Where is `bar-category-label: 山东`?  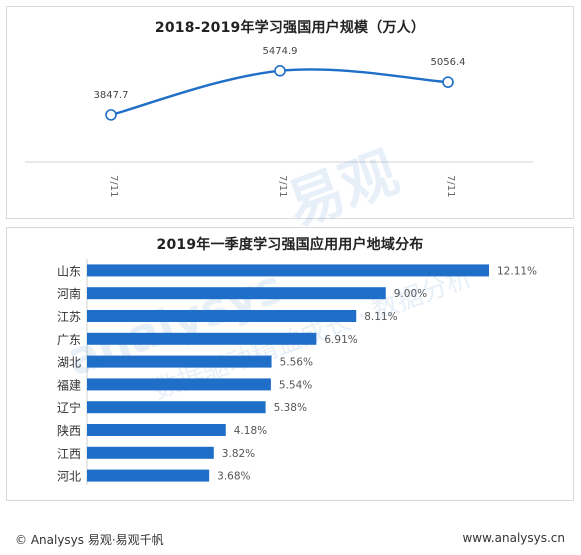 bar-category-label: 山东 is located at coordinates (69, 271).